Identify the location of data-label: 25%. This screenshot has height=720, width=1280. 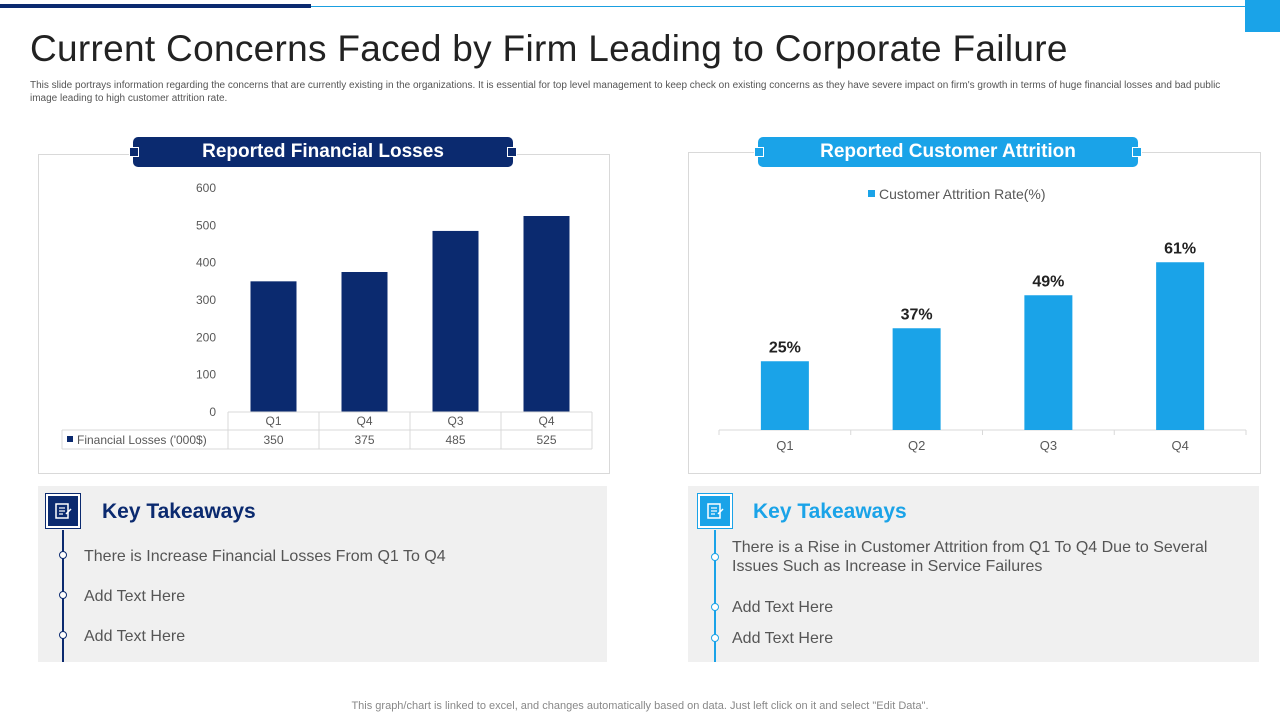
(785, 347).